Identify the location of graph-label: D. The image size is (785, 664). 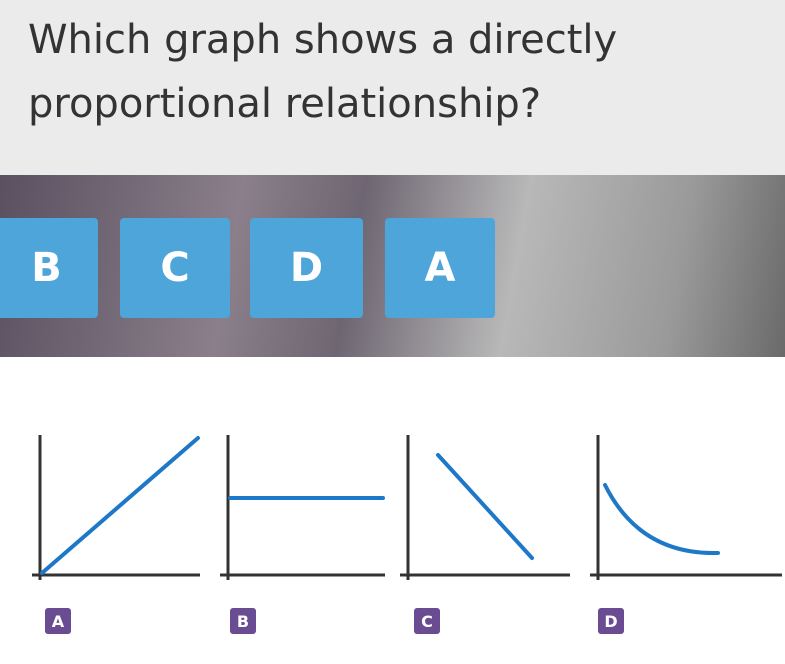
(611, 621).